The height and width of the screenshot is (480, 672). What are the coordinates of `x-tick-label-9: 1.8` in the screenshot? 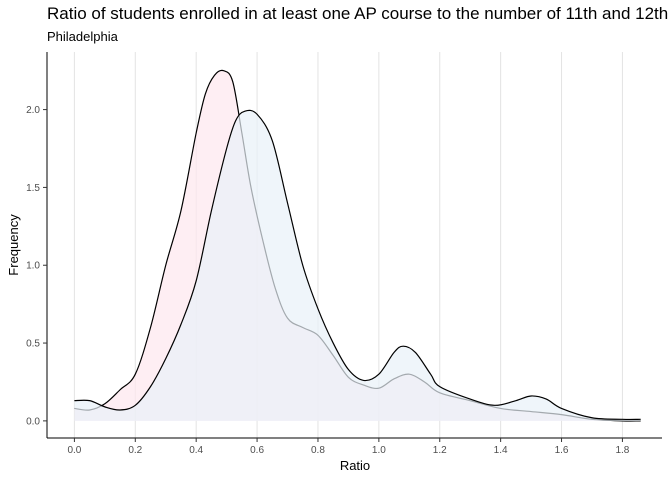 It's located at (622, 450).